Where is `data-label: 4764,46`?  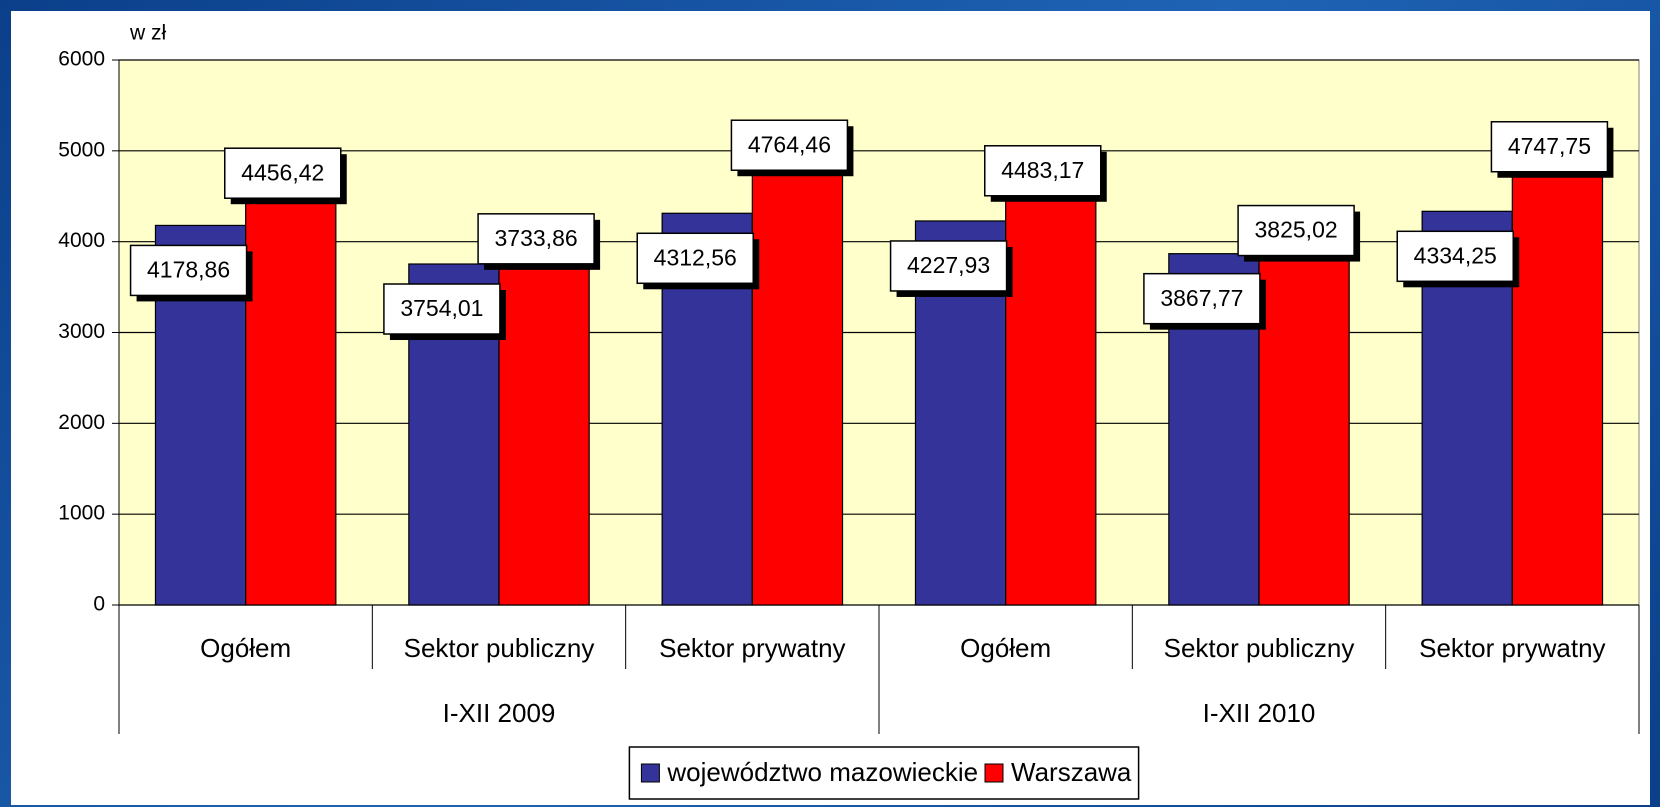
data-label: 4764,46 is located at coordinates (792, 148).